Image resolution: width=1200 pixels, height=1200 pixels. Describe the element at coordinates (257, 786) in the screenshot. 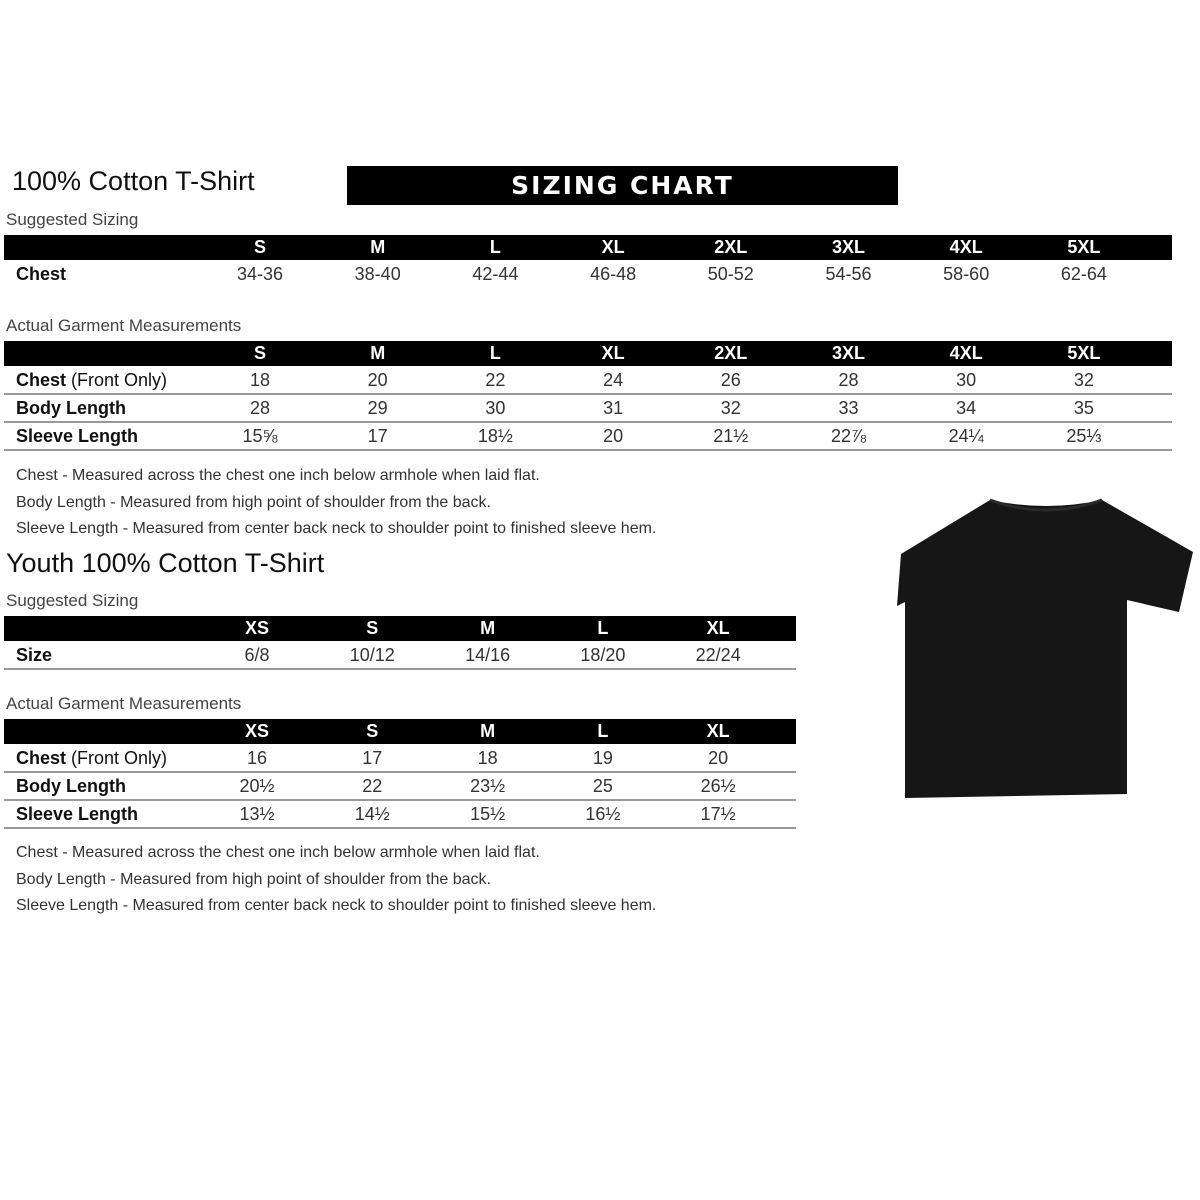

I see `table-cell: 20½` at that location.